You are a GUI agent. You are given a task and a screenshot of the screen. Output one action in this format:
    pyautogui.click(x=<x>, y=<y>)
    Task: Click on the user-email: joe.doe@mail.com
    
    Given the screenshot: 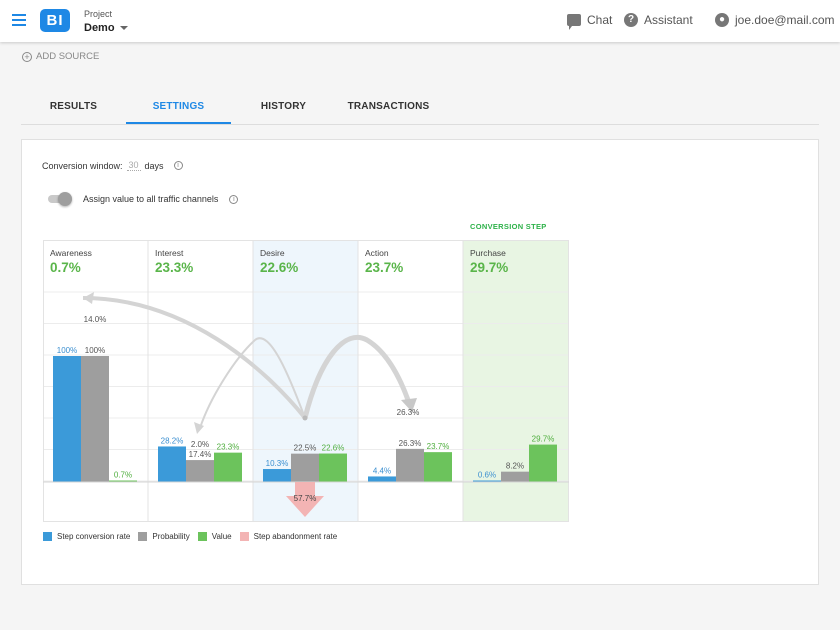 What is the action you would take?
    pyautogui.click(x=785, y=20)
    